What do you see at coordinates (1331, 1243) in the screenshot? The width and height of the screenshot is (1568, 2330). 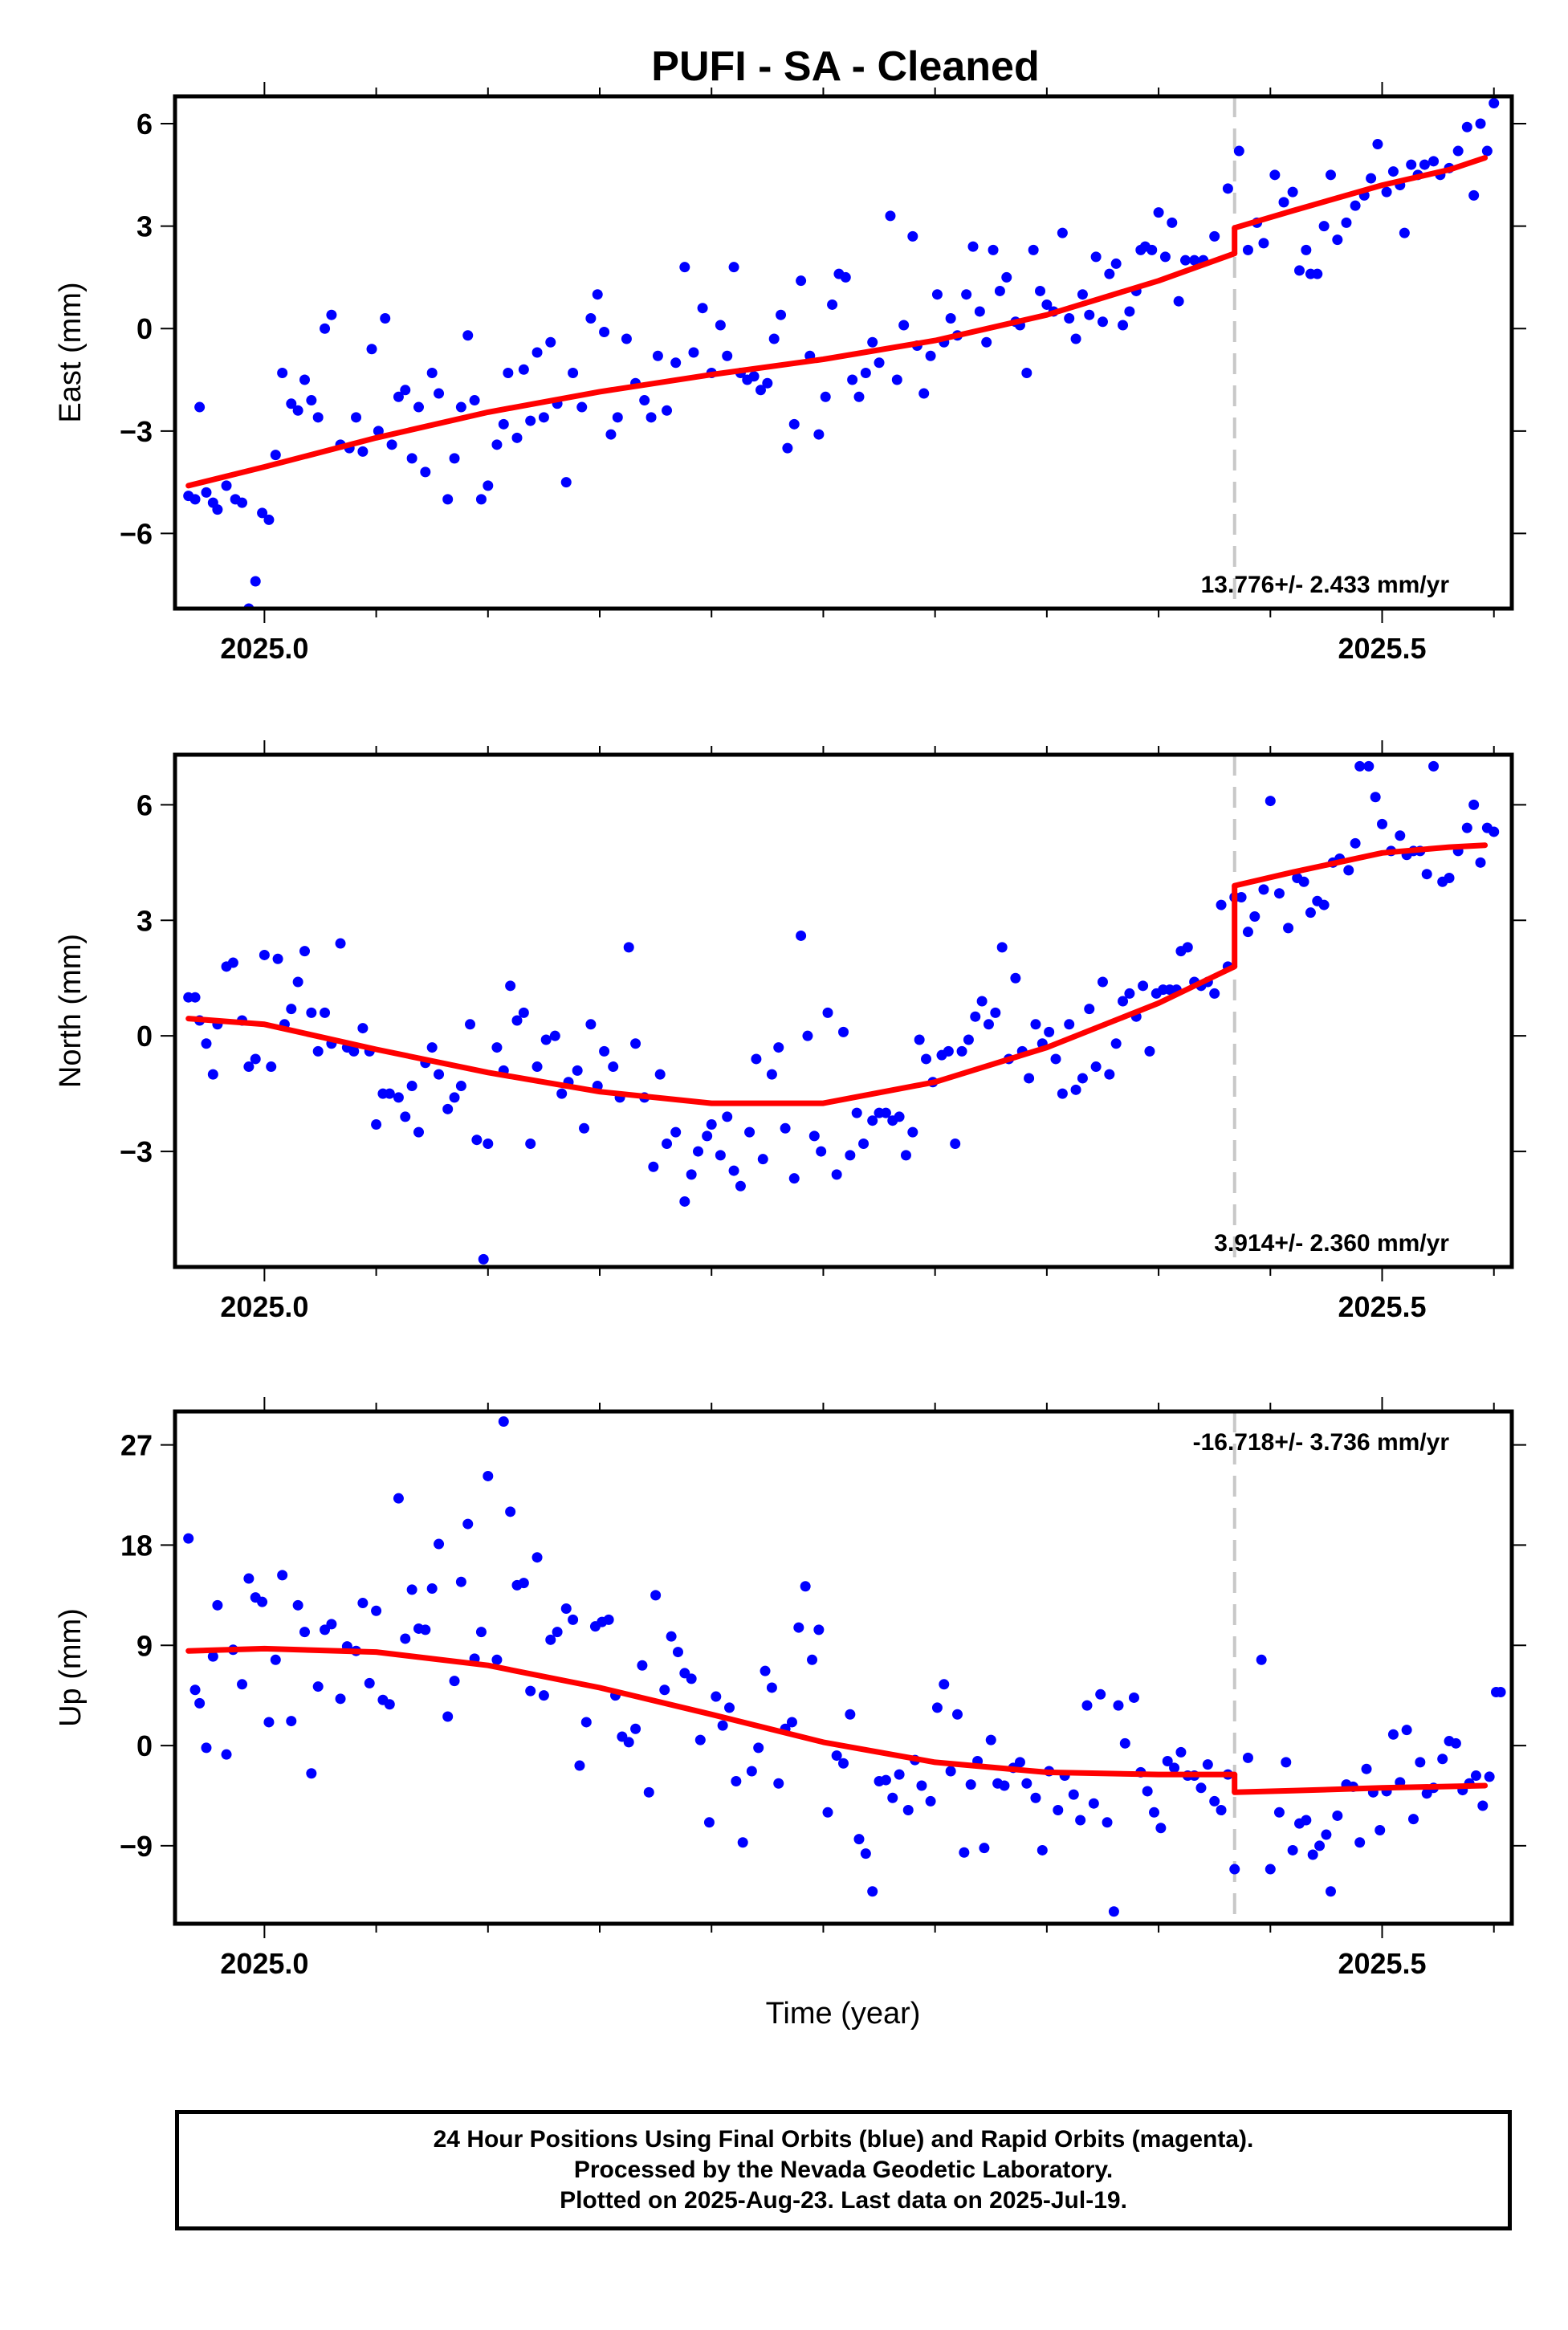 I see `north-rate-label: 3.914+/- 2.360 mm/yr` at bounding box center [1331, 1243].